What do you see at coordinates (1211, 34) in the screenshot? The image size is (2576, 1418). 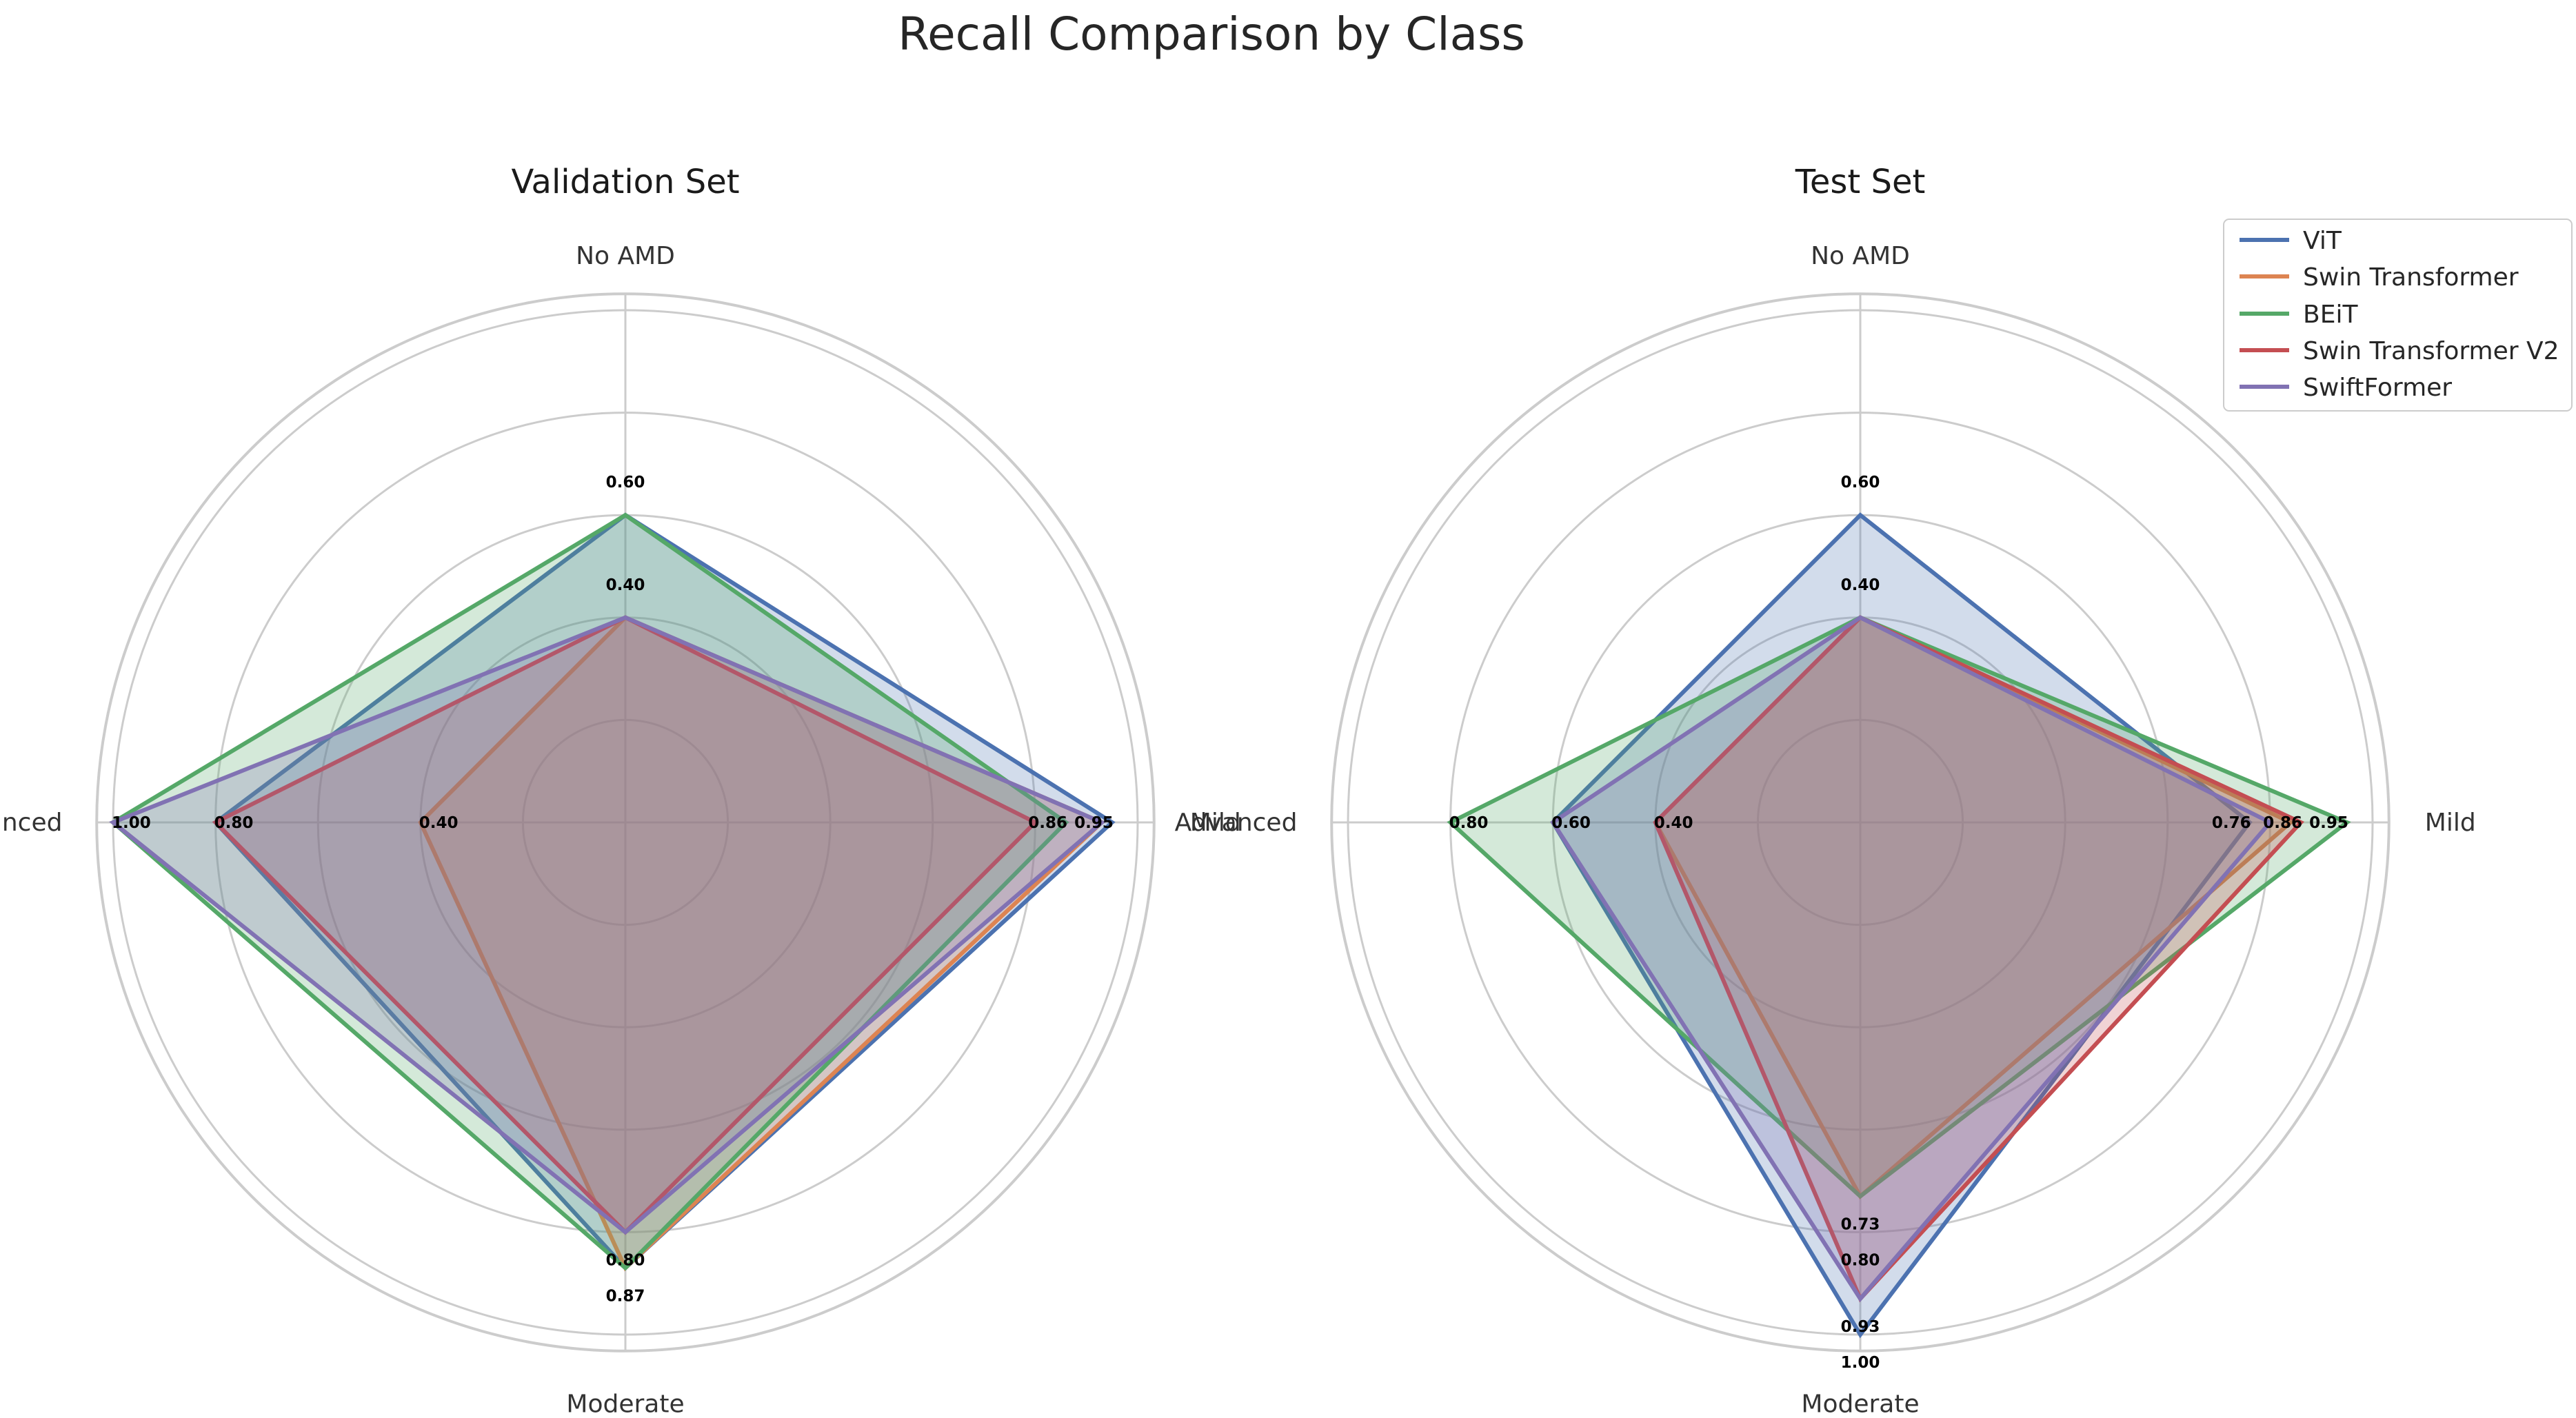 I see `figure-title: Recall Comparison by Class` at bounding box center [1211, 34].